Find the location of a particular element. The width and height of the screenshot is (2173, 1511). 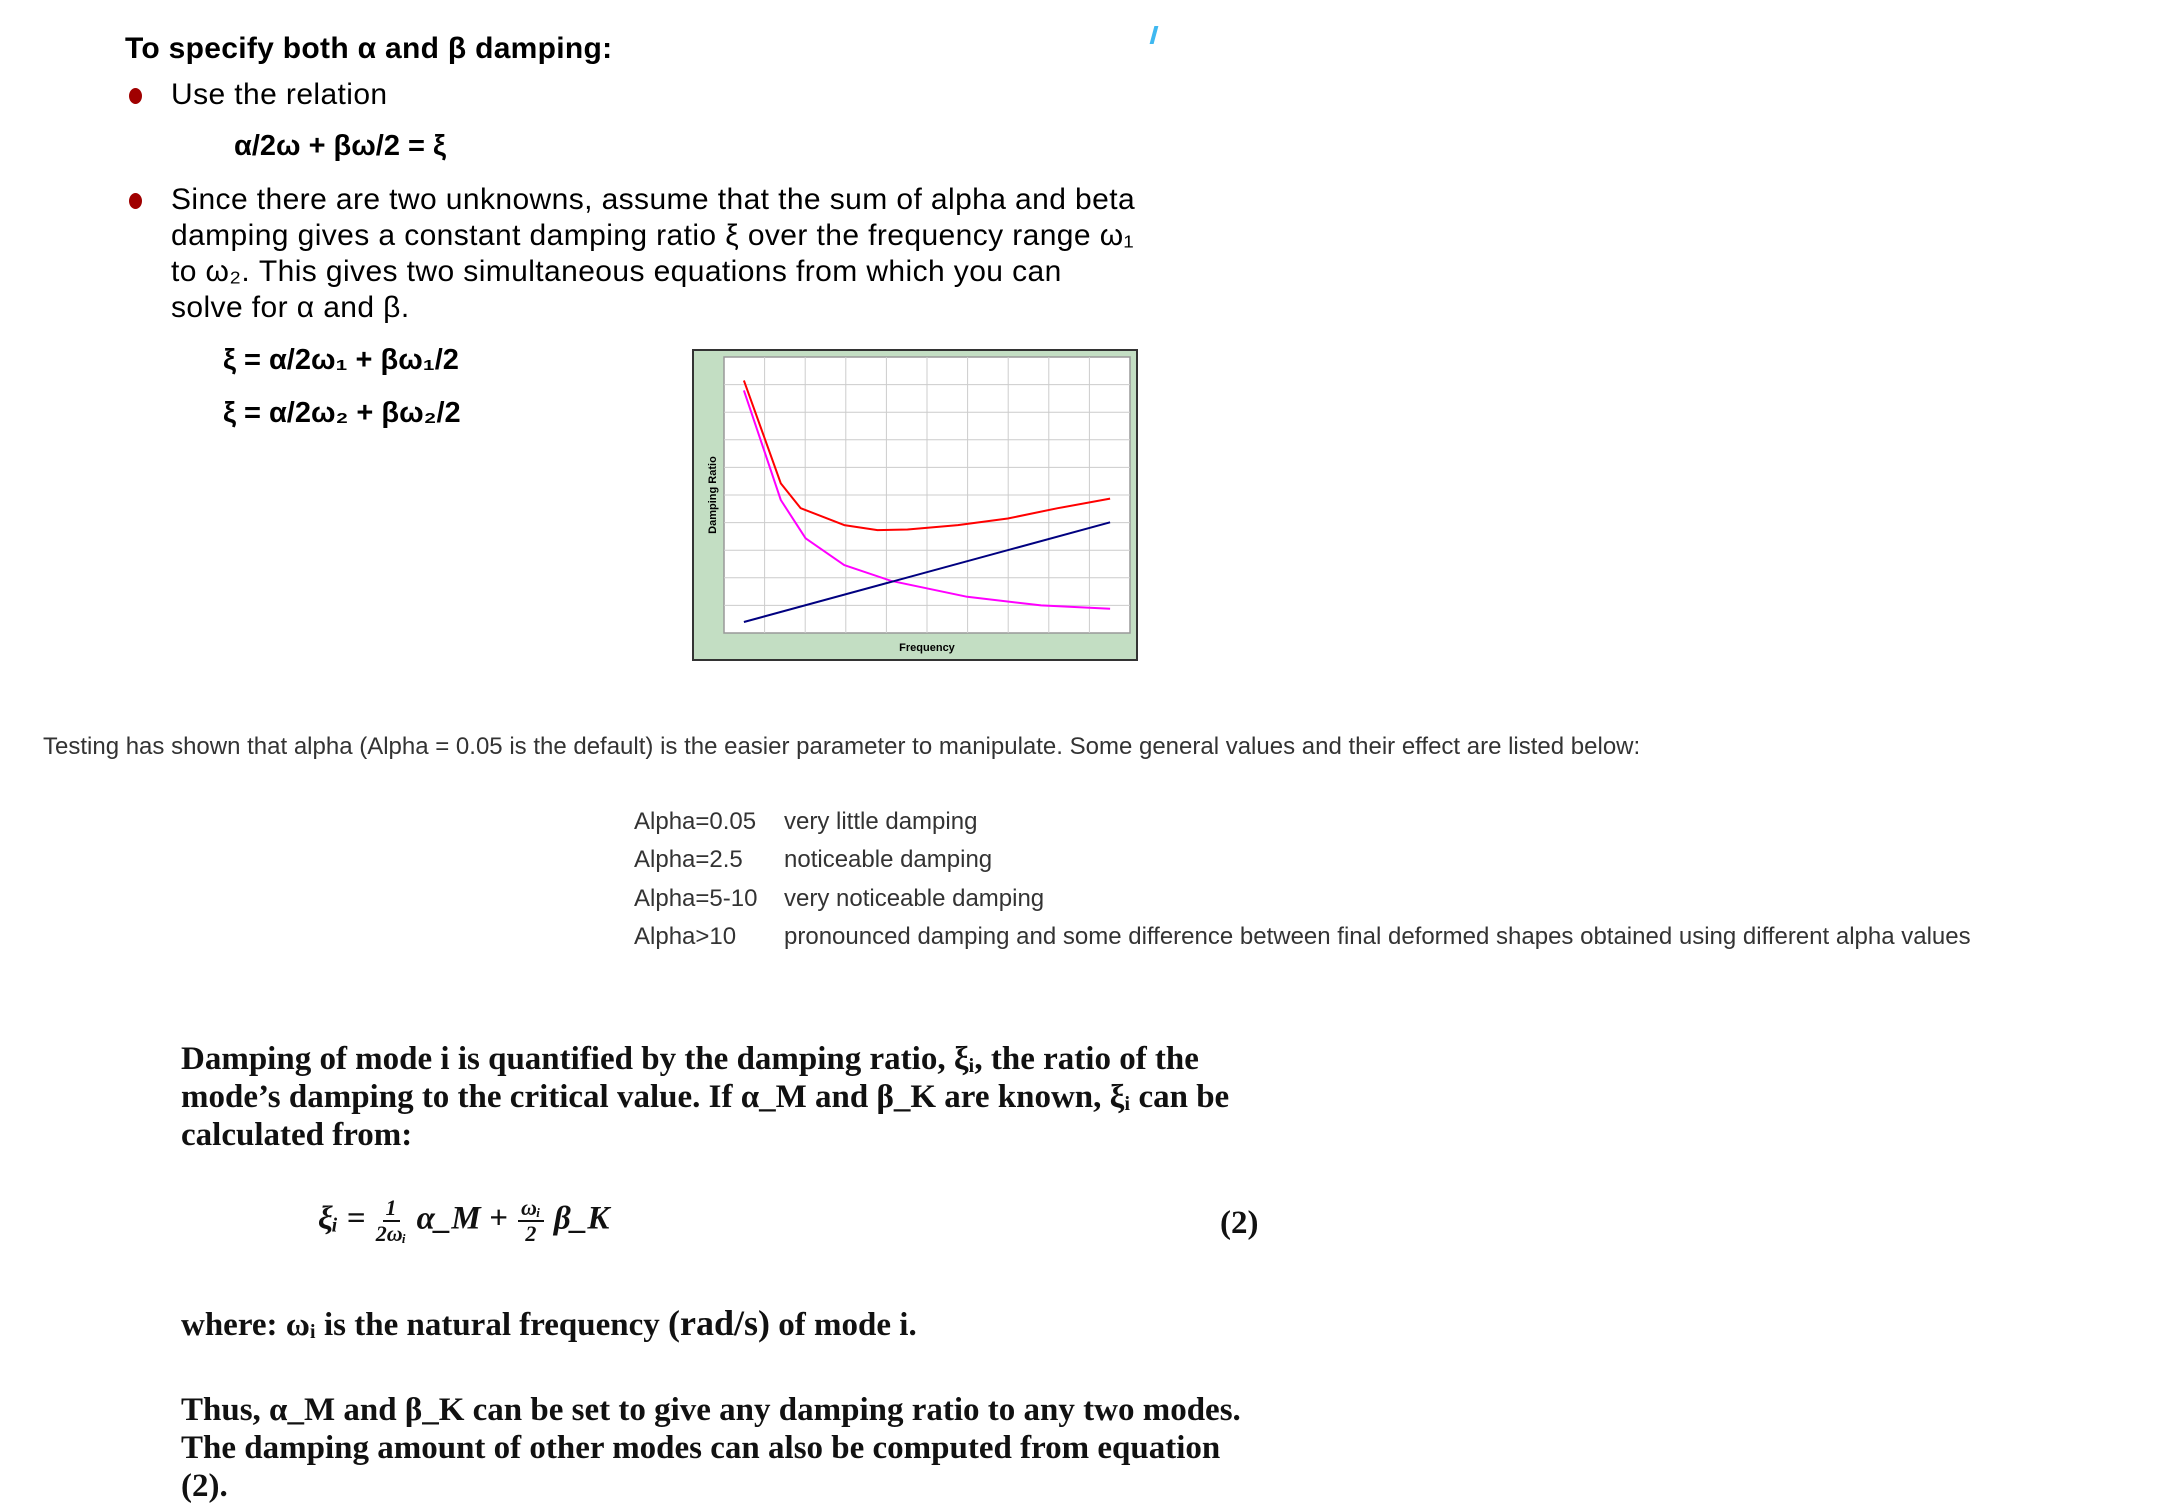

text-line: (2). is located at coordinates (204, 1486).